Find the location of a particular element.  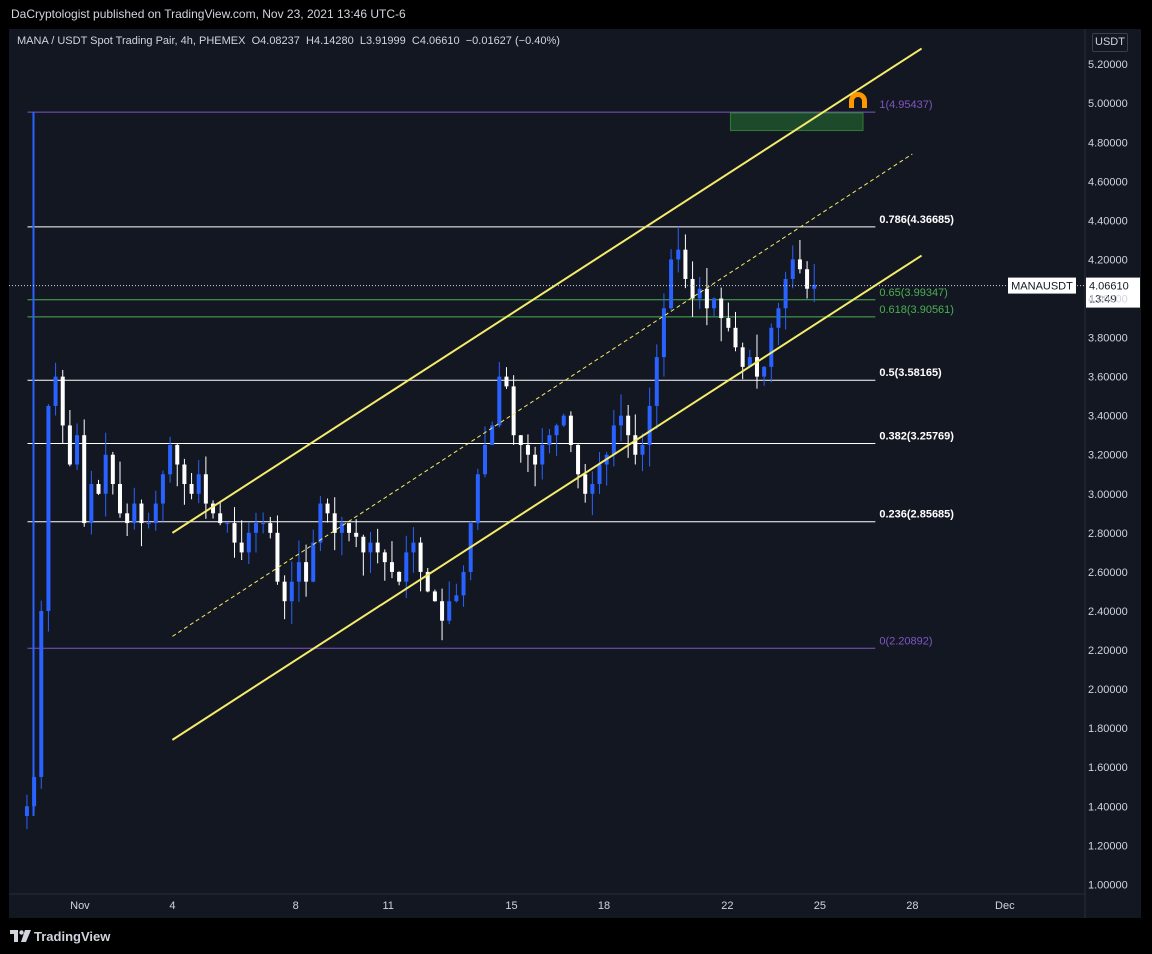

target-zone-rect is located at coordinates (796, 122).